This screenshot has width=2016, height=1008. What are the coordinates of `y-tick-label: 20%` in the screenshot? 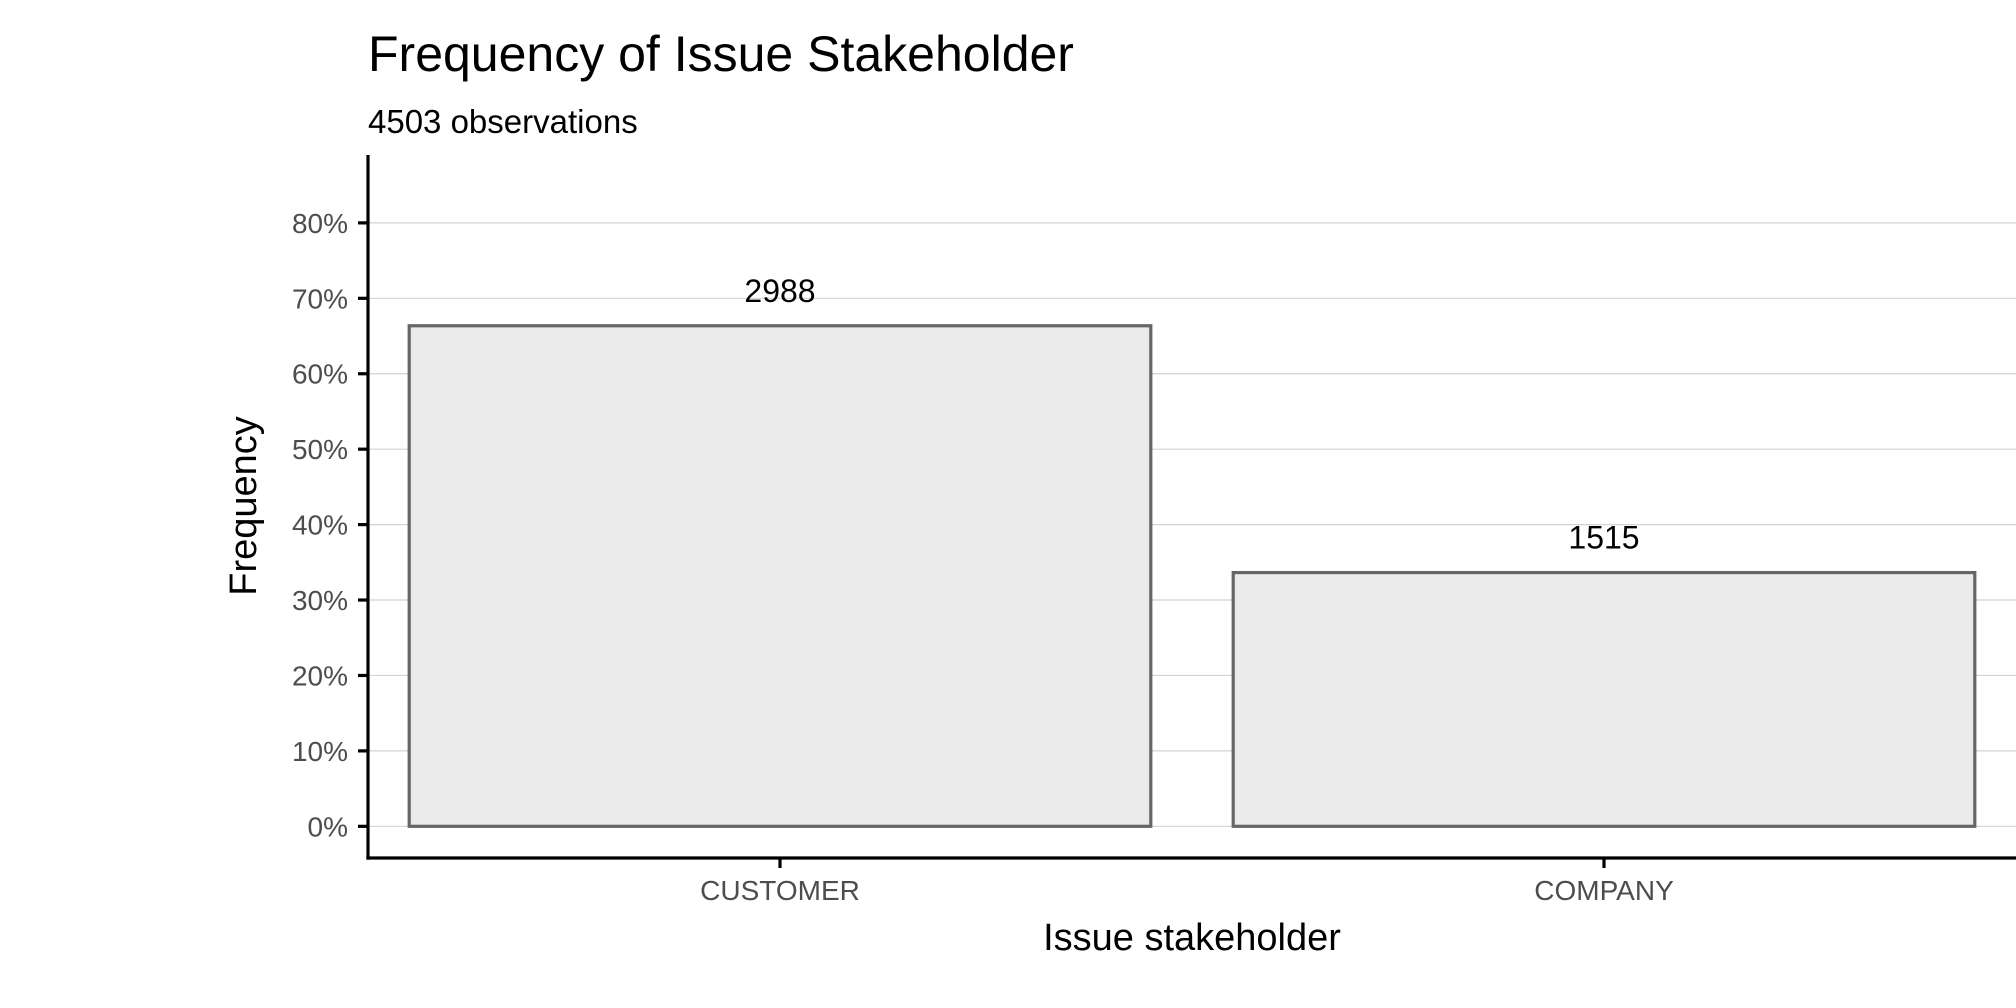 It's located at (320, 675).